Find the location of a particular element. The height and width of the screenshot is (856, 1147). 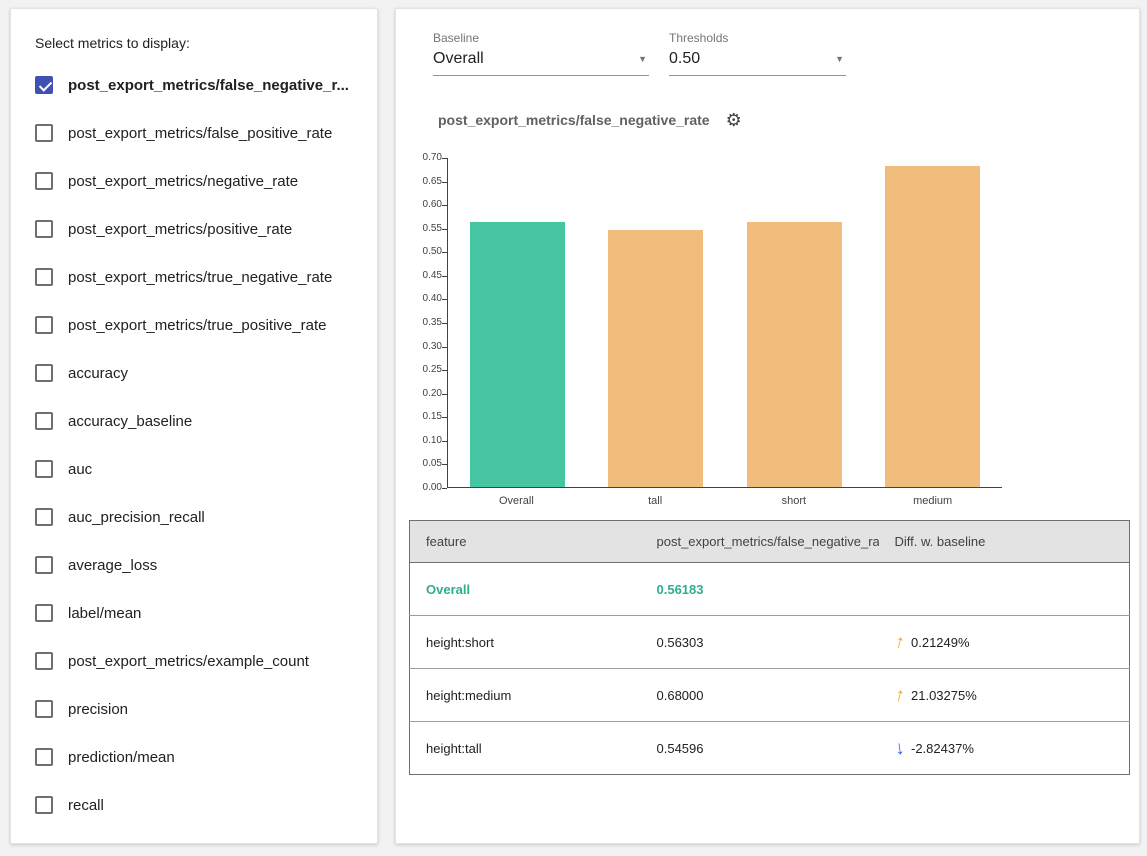

checkbox-checked-icon is located at coordinates (44, 85).